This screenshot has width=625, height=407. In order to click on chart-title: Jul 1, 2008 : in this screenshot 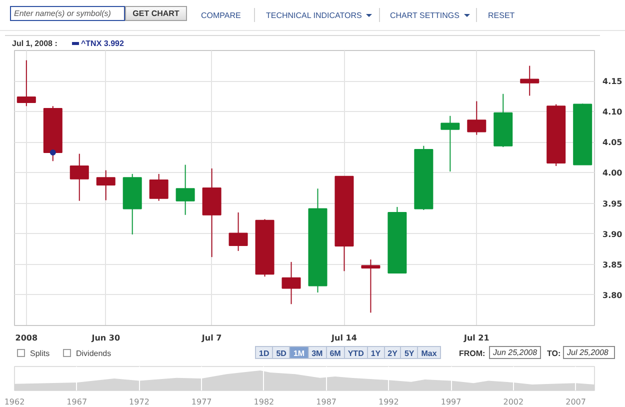, I will do `click(35, 44)`.